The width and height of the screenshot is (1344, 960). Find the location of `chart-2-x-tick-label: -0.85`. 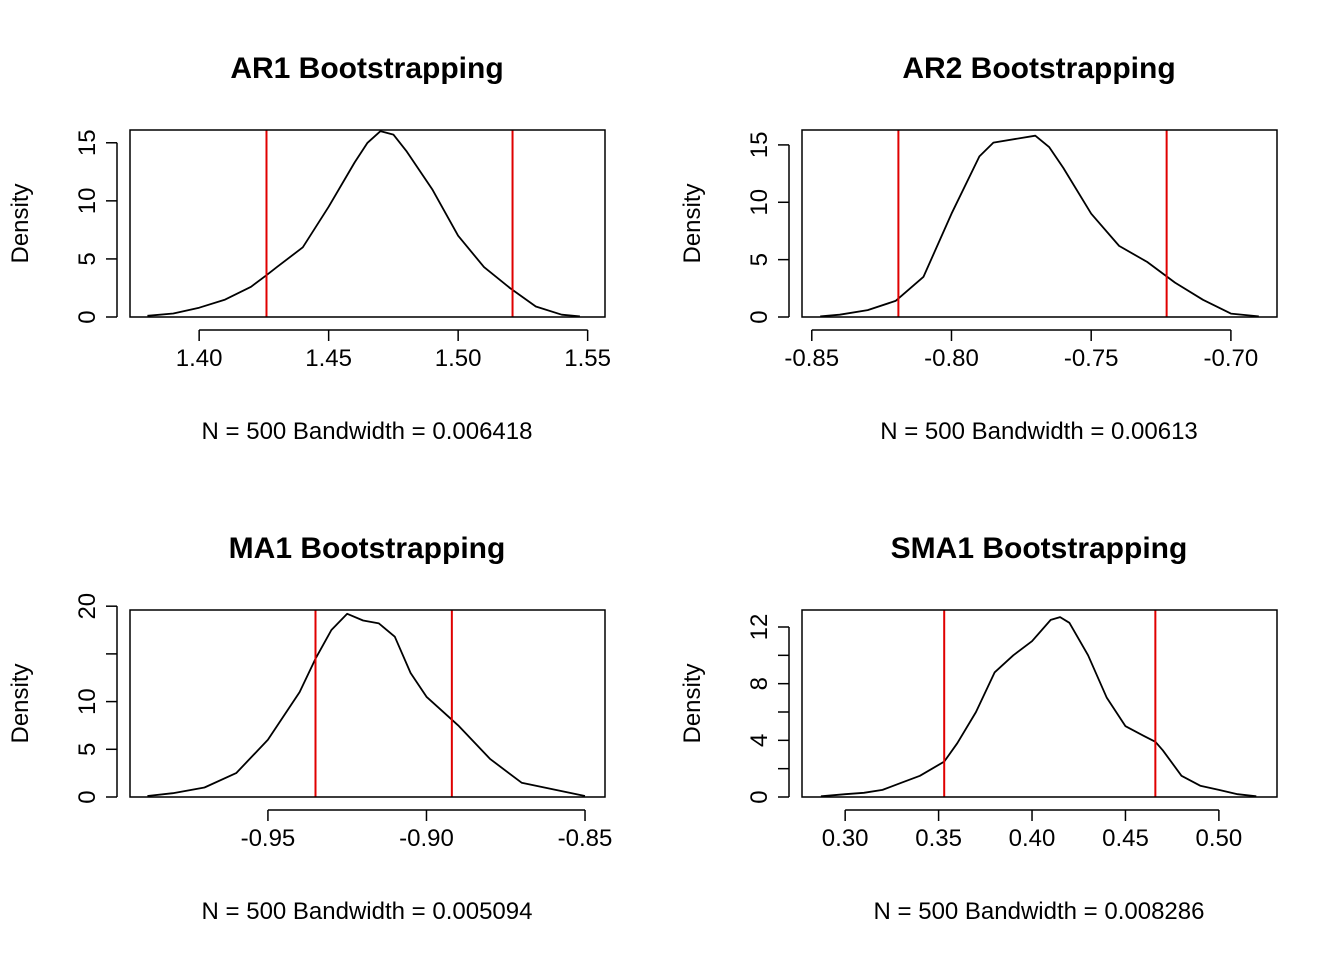

chart-2-x-tick-label: -0.85 is located at coordinates (585, 838).